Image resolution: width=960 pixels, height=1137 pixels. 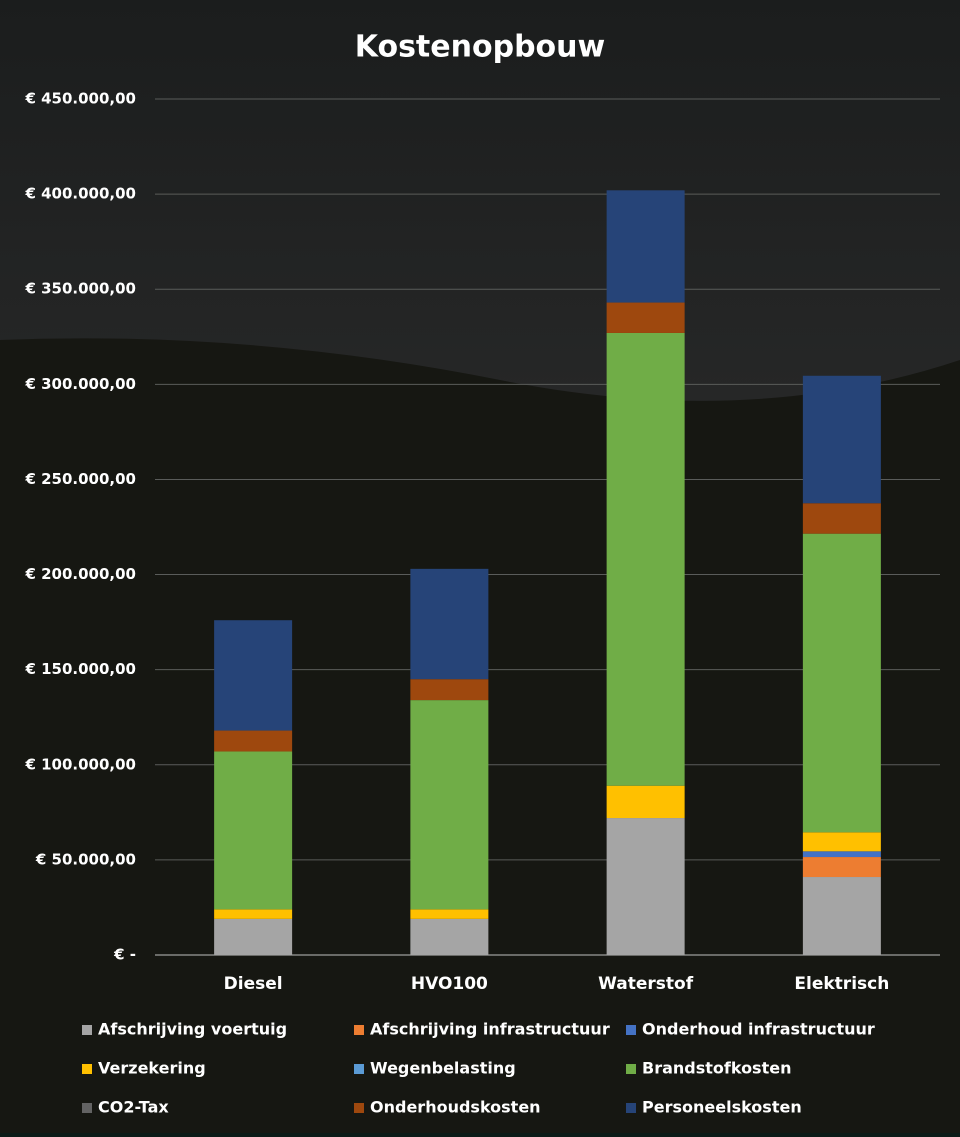 What do you see at coordinates (192, 1029) in the screenshot?
I see `legend-label: Afschrijving voertuig` at bounding box center [192, 1029].